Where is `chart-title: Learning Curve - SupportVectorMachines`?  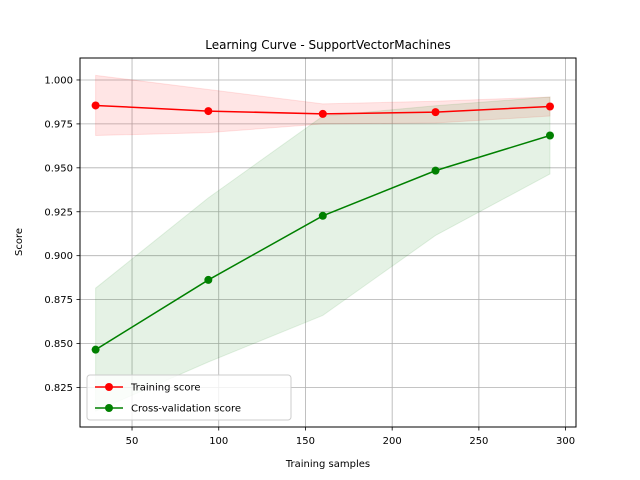 chart-title: Learning Curve - SupportVectorMachines is located at coordinates (327, 45).